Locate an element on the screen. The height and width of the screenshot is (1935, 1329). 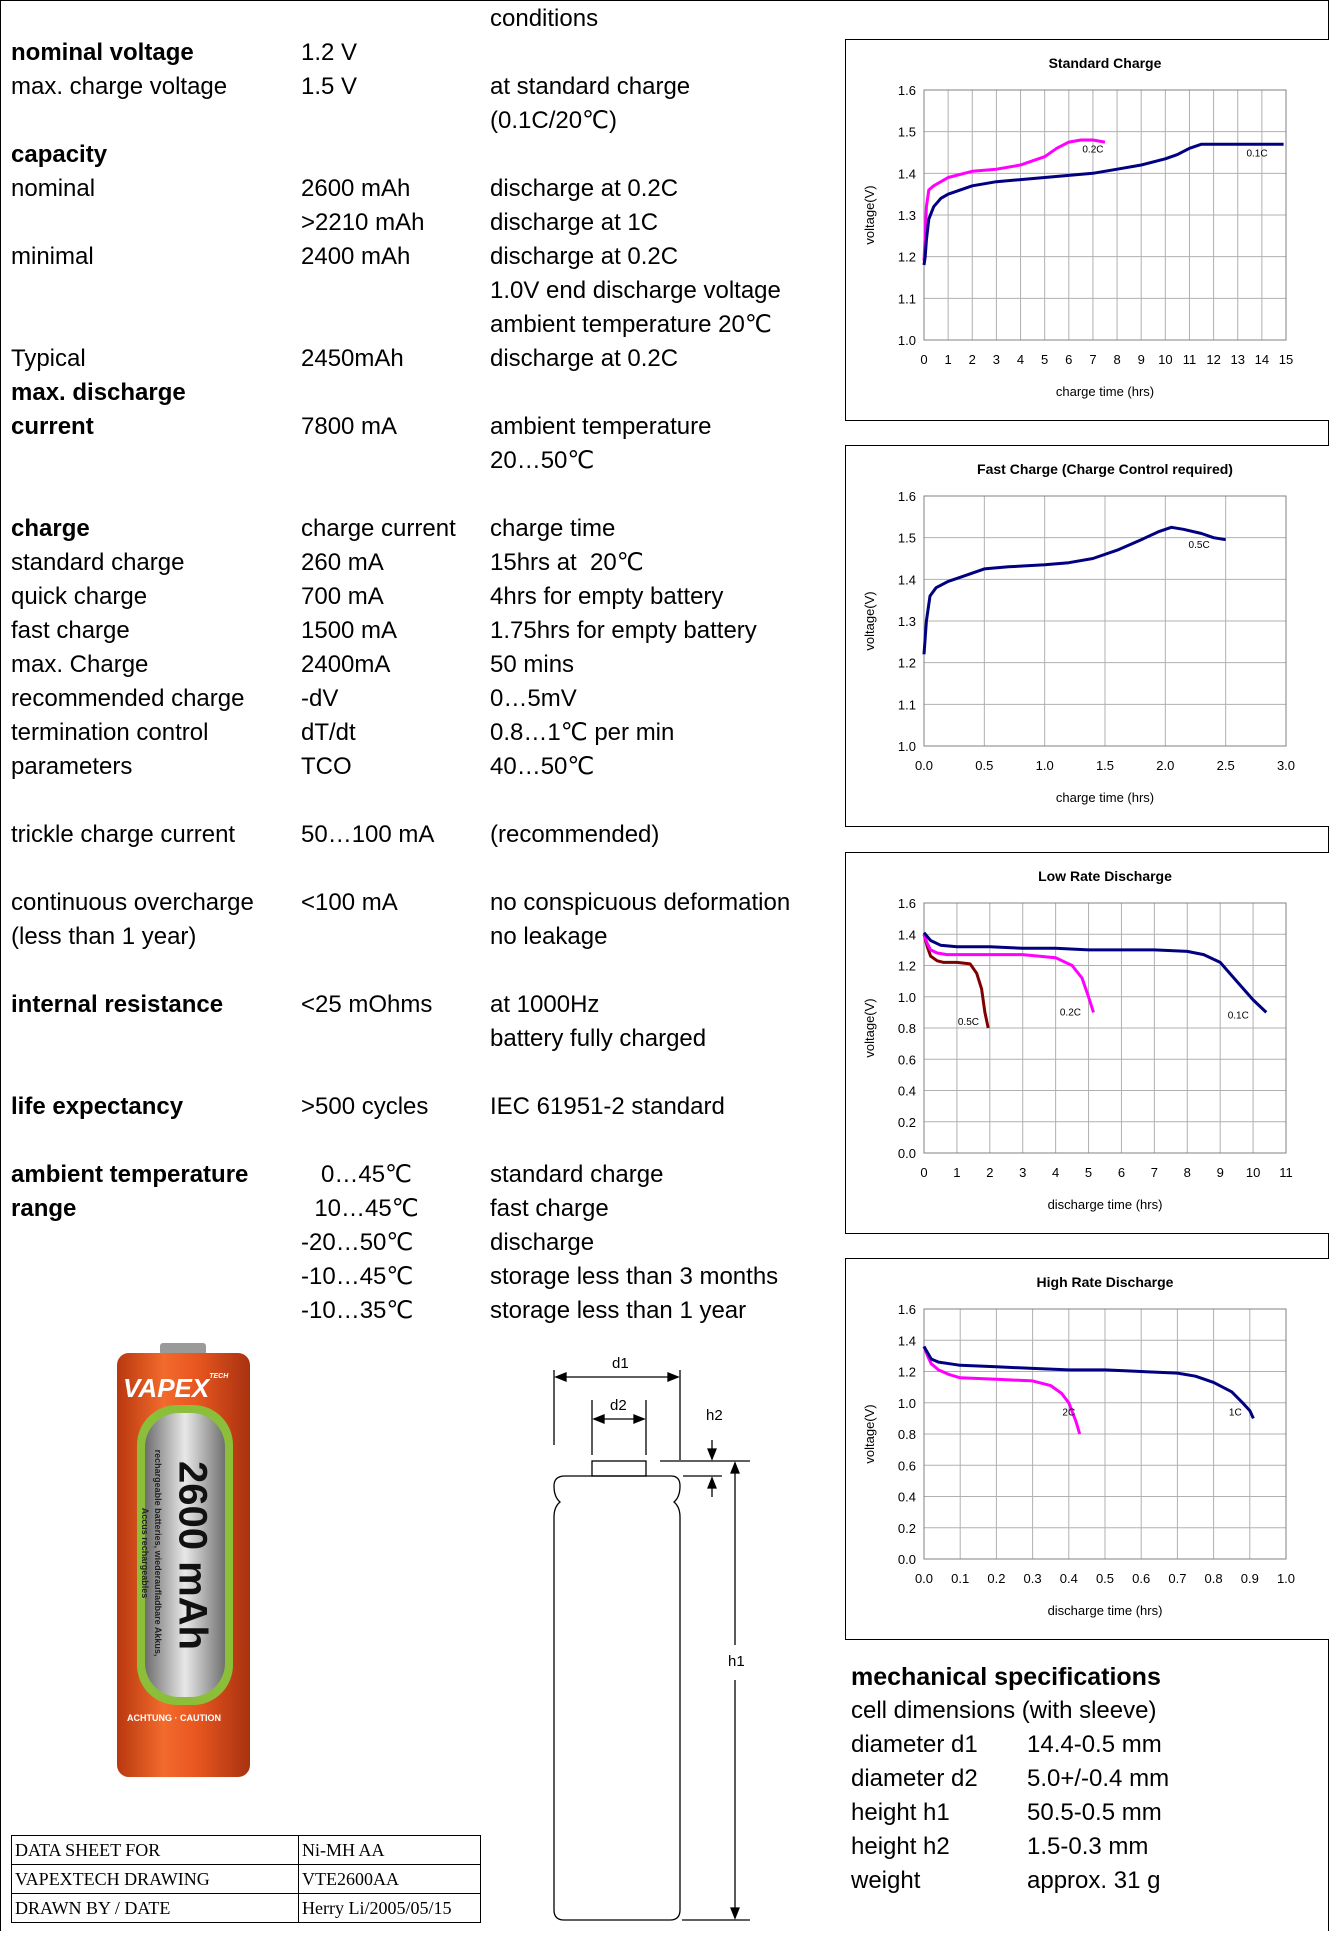
spec-value: 2400mA is located at coordinates (346, 664).